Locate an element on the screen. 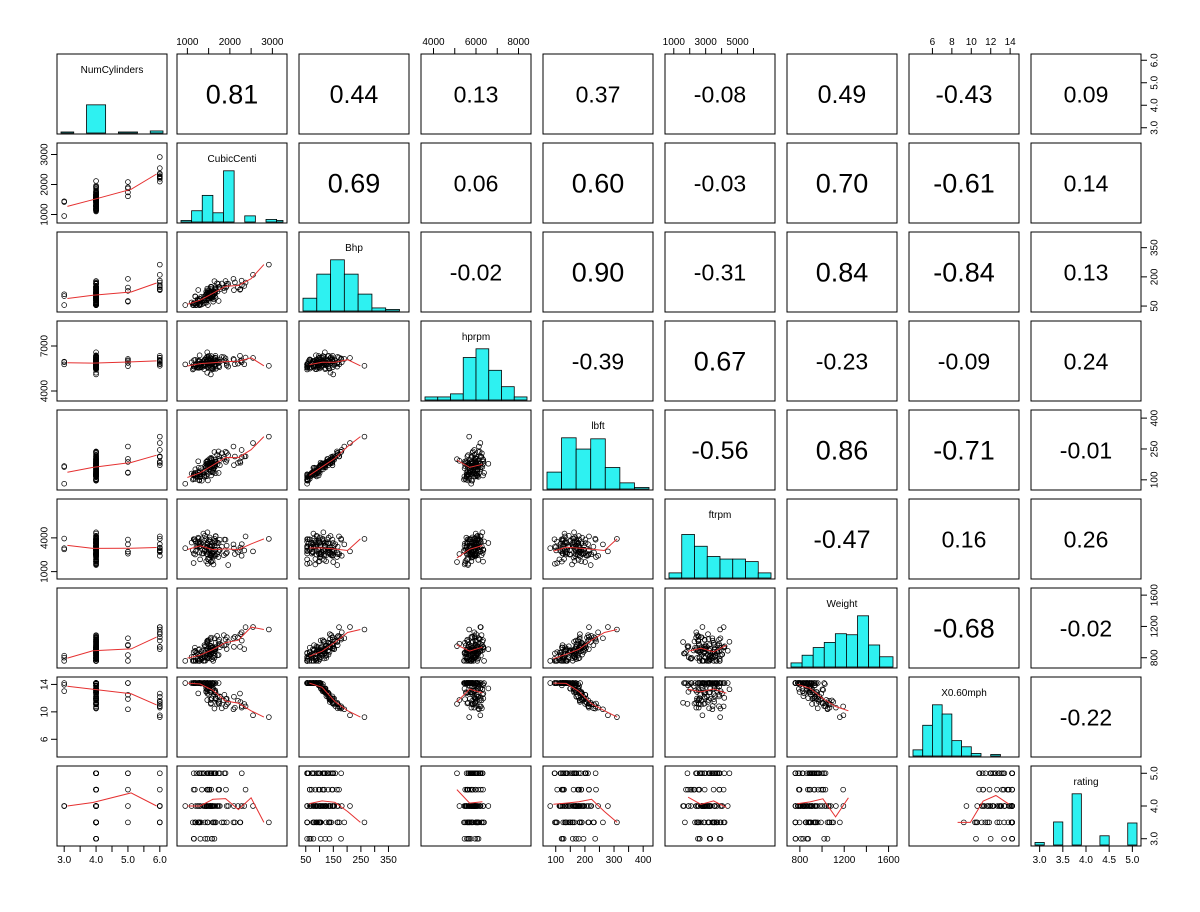 This screenshot has height=912, width=1200. correlation-value: -0.84 is located at coordinates (964, 273).